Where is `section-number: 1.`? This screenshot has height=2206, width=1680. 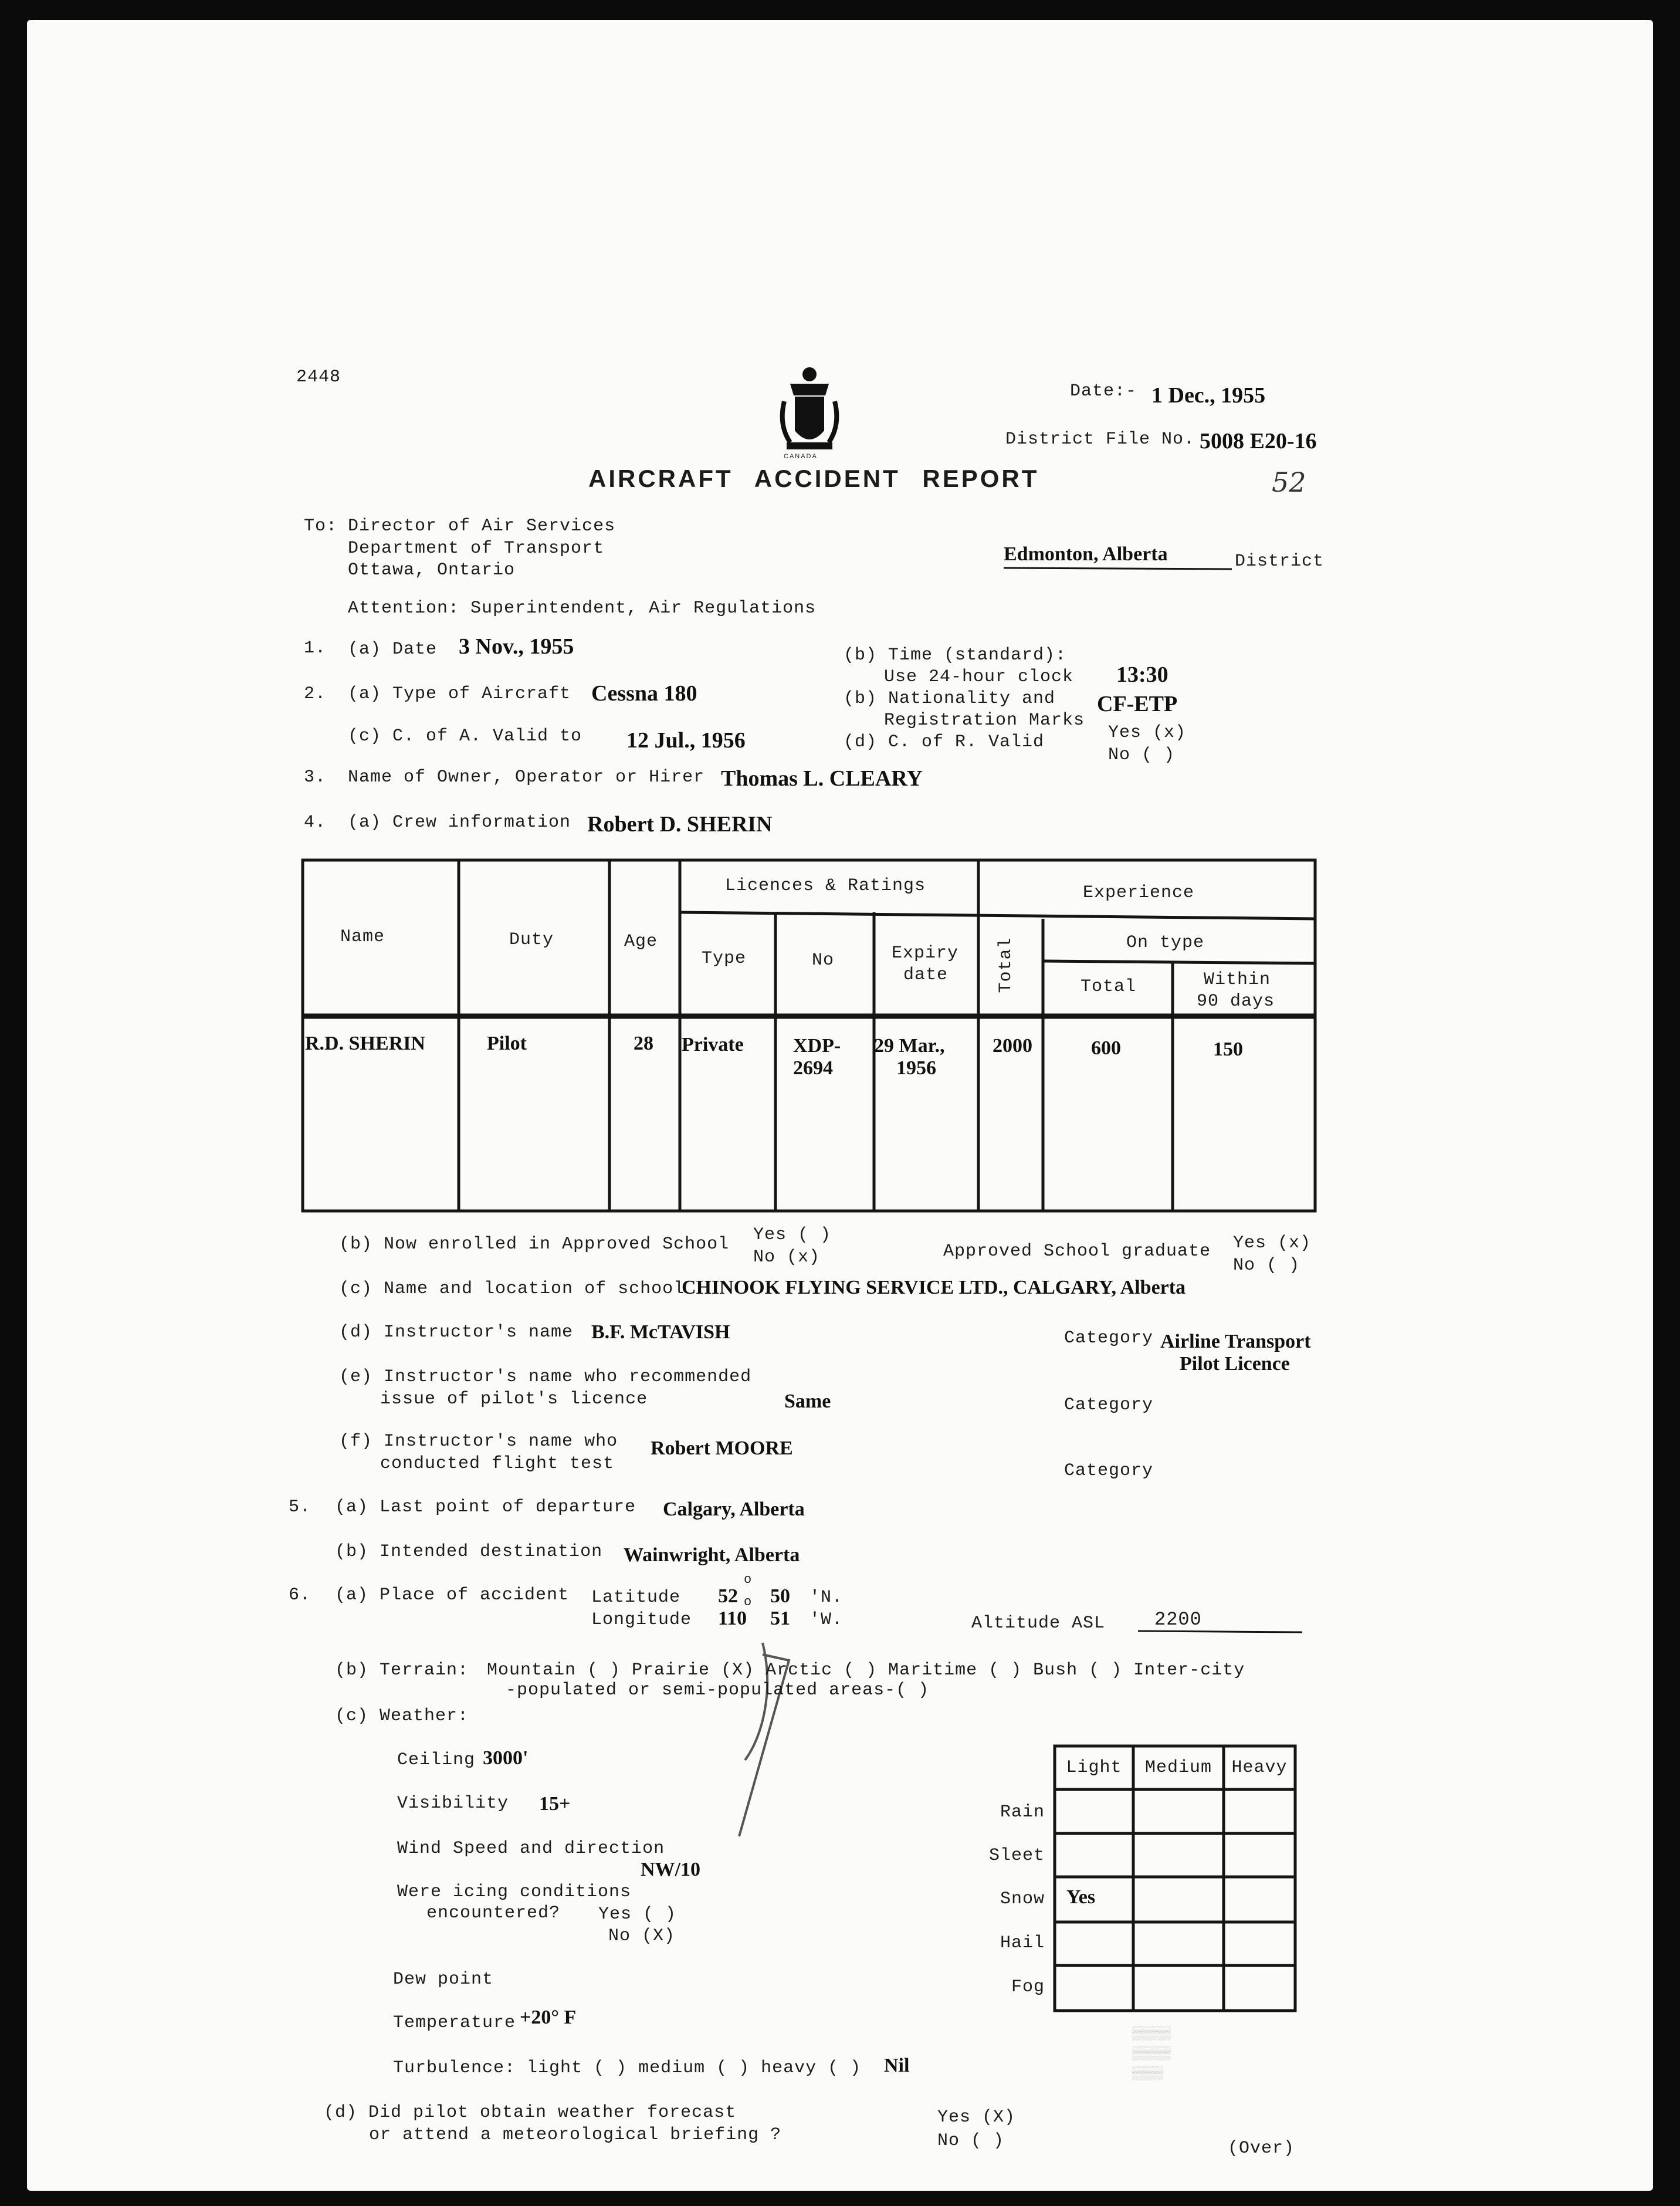
section-number: 1. is located at coordinates (315, 648).